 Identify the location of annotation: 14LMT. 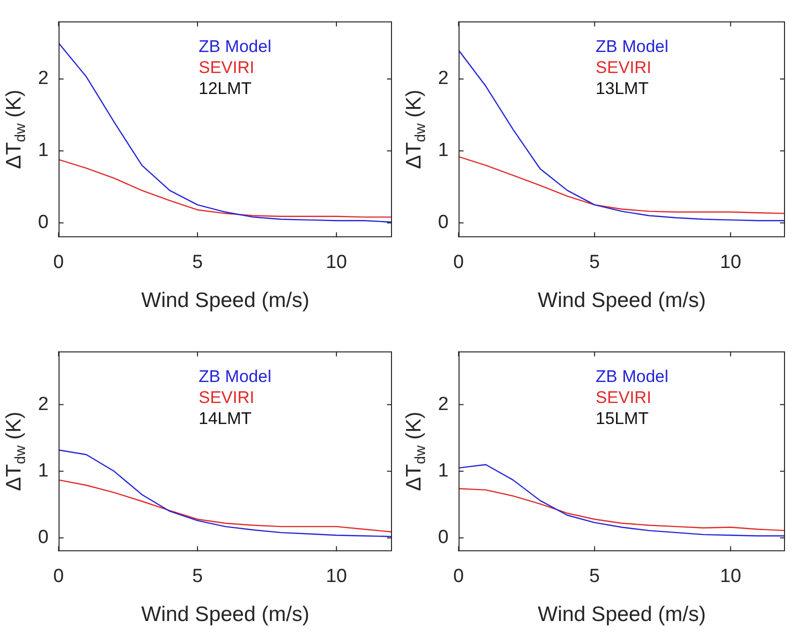
(225, 418).